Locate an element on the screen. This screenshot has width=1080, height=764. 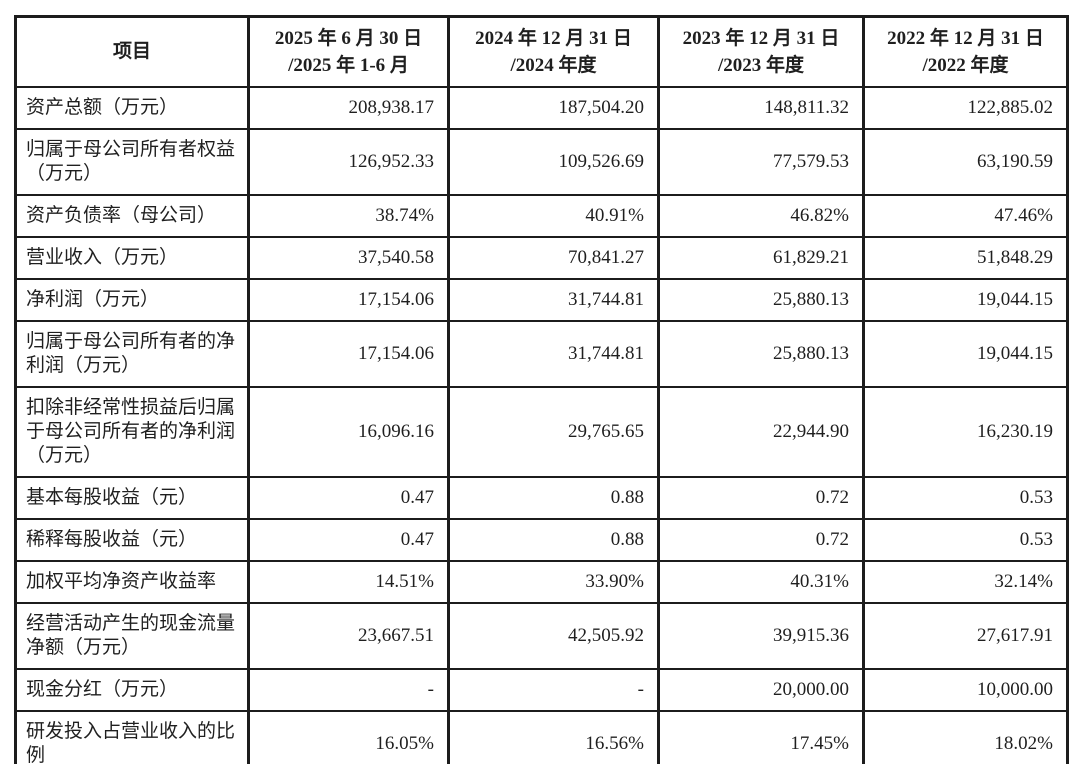
table-cell: 17.45% is located at coordinates (761, 737).